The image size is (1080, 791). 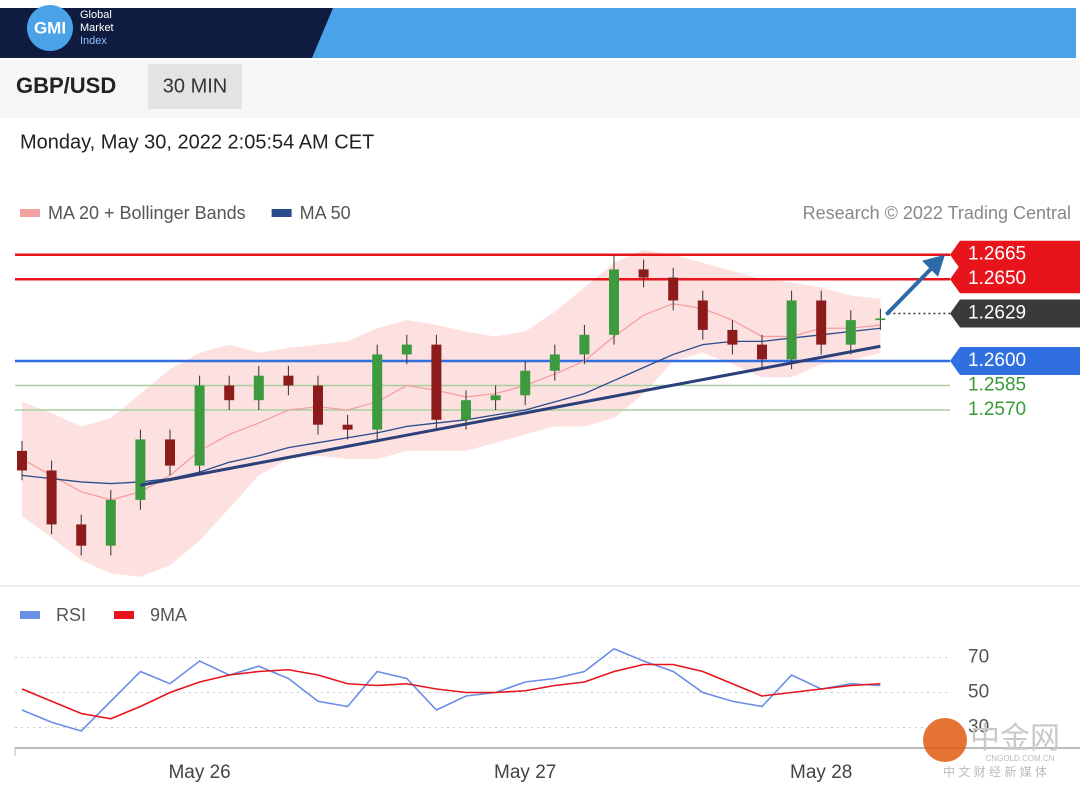 I want to click on timeframe: 30 MIN, so click(x=195, y=86).